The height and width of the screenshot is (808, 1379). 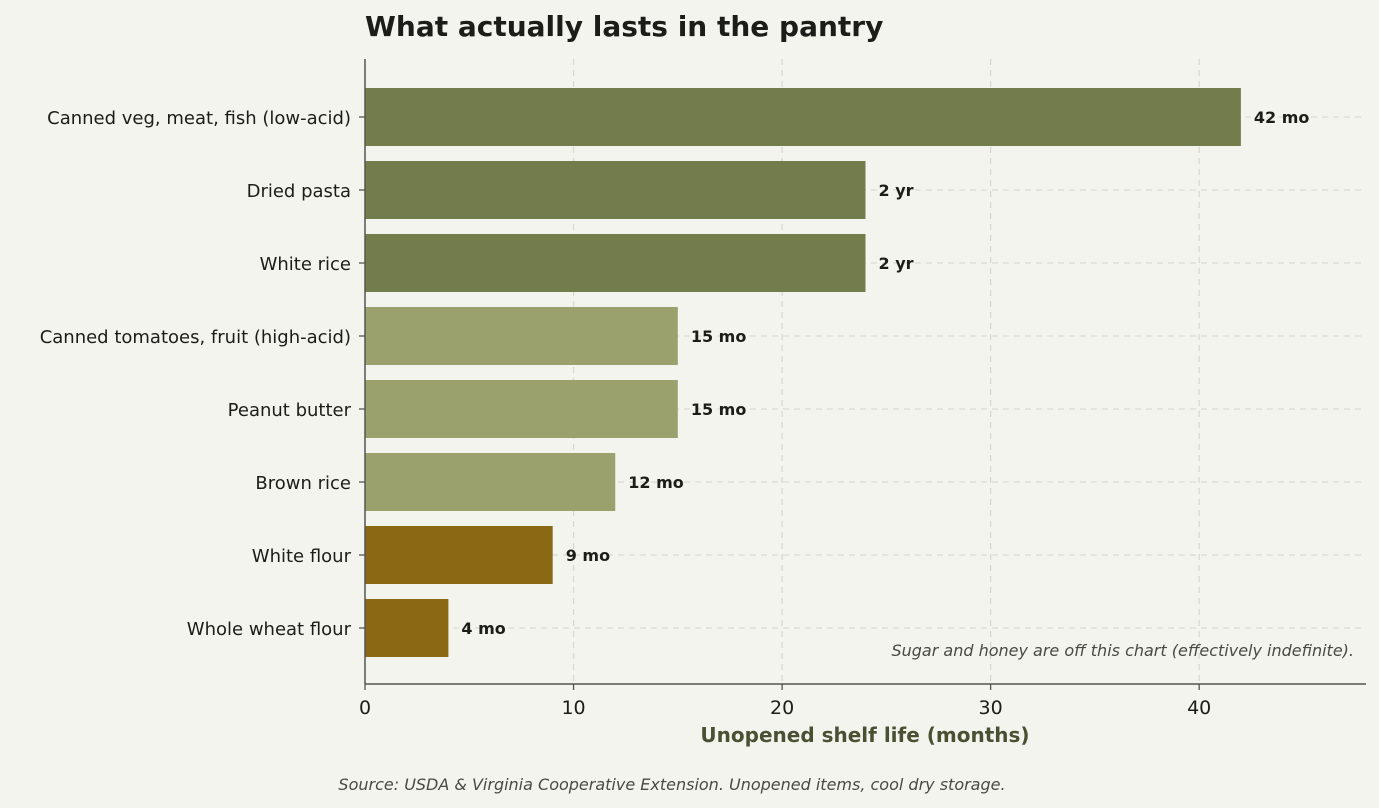 What do you see at coordinates (365, 708) in the screenshot?
I see `x-tick-label: 0` at bounding box center [365, 708].